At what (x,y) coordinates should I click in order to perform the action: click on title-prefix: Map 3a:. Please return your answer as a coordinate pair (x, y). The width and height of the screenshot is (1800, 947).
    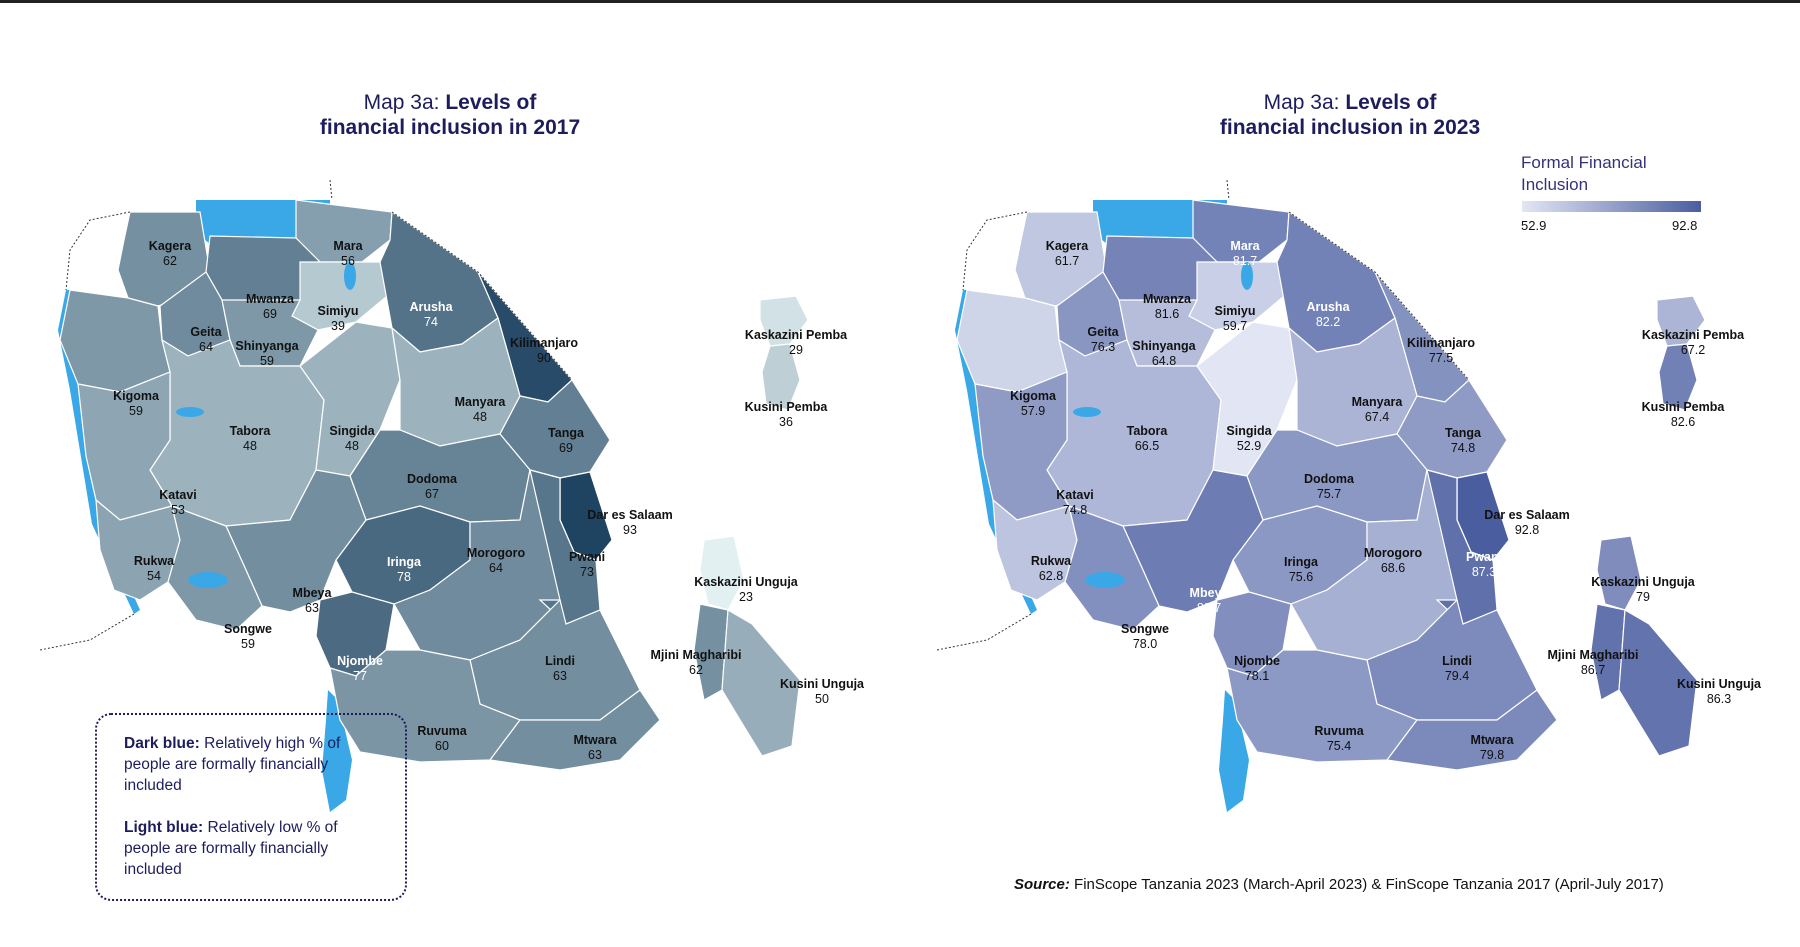
    Looking at the image, I should click on (404, 102).